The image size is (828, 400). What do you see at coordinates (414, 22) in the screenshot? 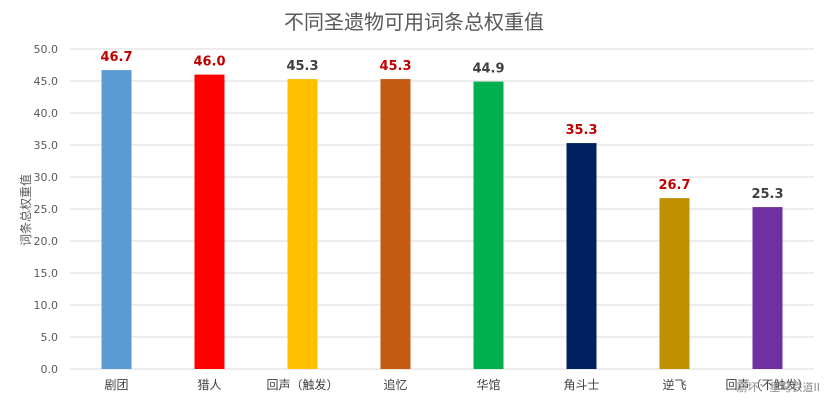
I see `chart-title: 不同圣遗物可用词条总权重值` at bounding box center [414, 22].